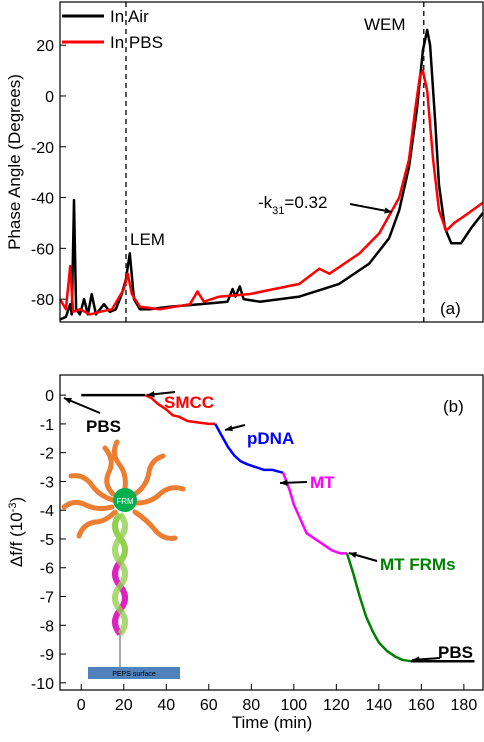 The height and width of the screenshot is (742, 484). What do you see at coordinates (42, 148) in the screenshot?
I see `y-tick-label: -20` at bounding box center [42, 148].